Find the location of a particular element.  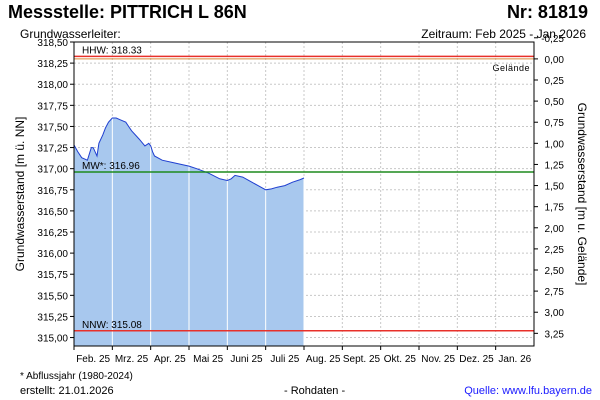

x-tick-label: Dez. 25 is located at coordinates (476, 359).